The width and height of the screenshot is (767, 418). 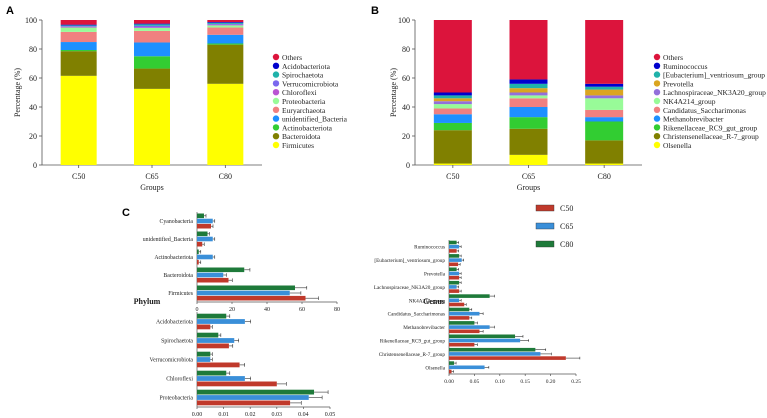 I want to click on bar-segment-euryarchaeota-c65, so click(x=152, y=36).